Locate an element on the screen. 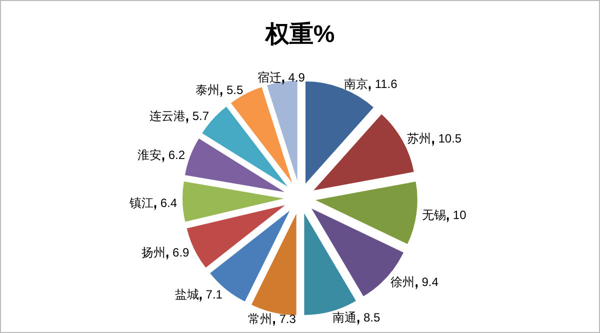 The height and width of the screenshot is (333, 600). slice-label: 无锡 is located at coordinates (434, 215).